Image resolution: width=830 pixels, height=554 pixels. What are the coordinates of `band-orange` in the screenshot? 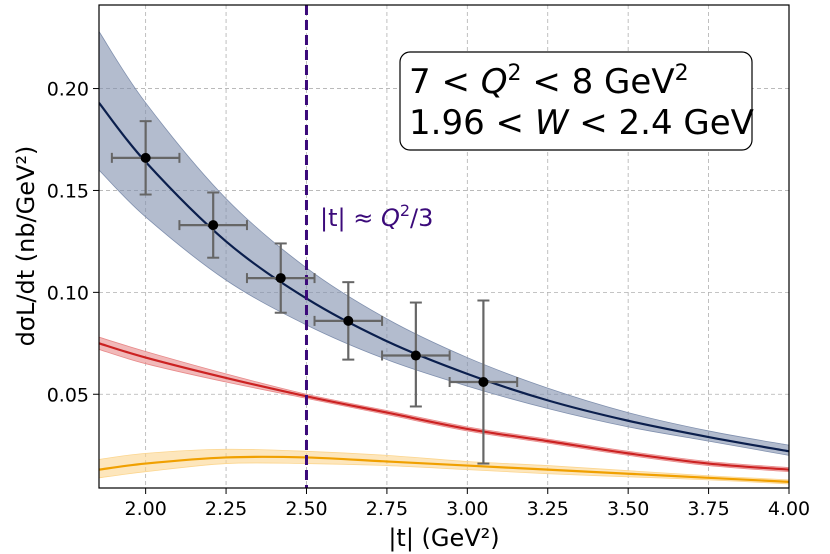 It's located at (444, 466).